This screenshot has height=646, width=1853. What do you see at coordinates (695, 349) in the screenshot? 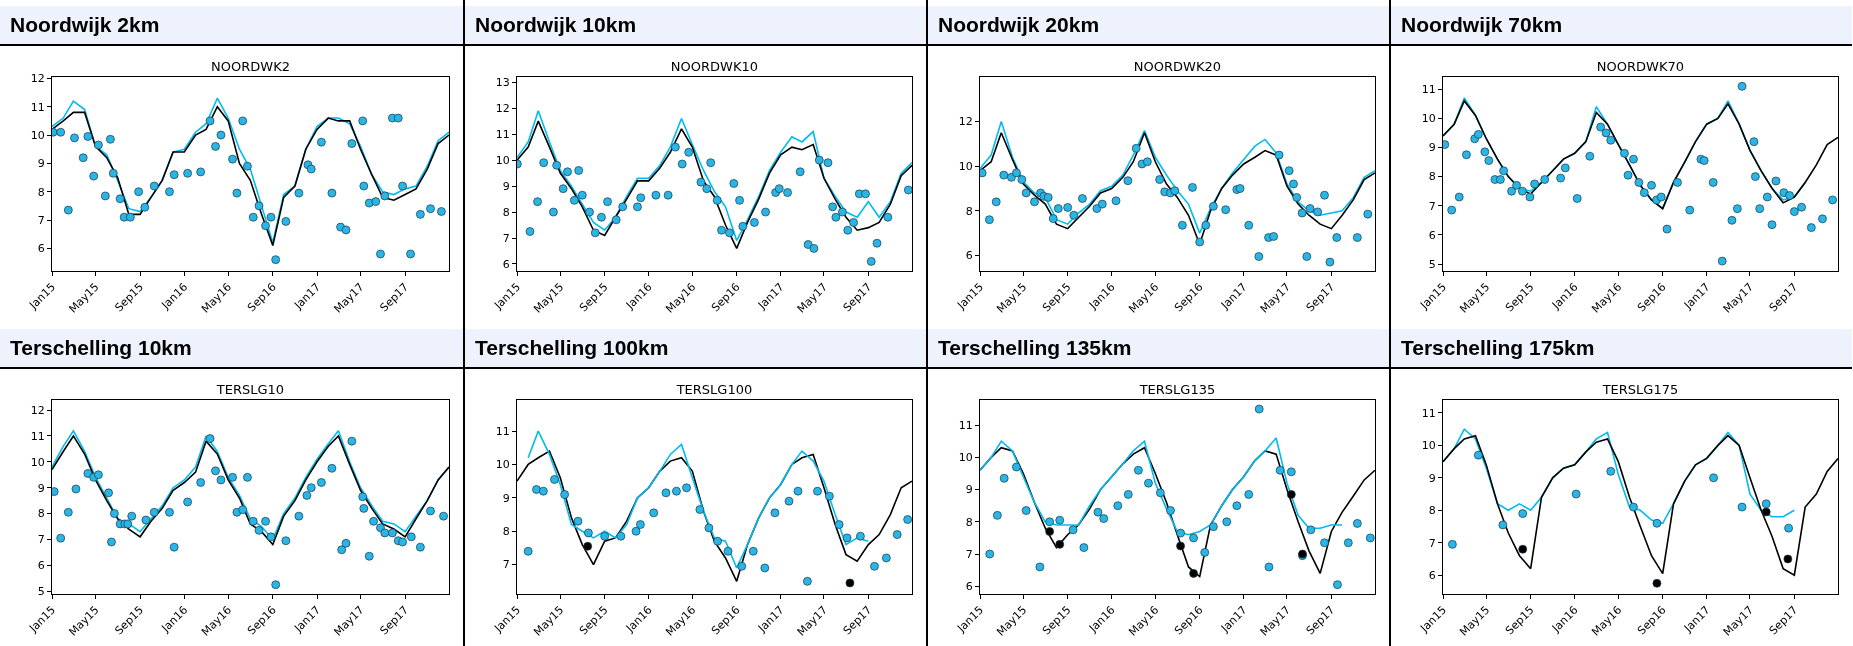
I see `chart-title: Terschelling 100km` at bounding box center [695, 349].